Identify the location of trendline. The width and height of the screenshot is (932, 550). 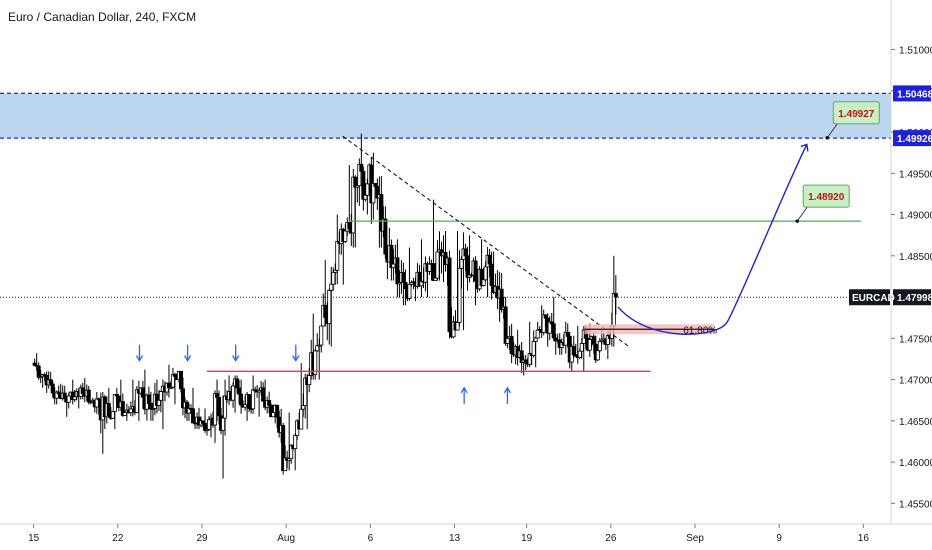
(486, 241).